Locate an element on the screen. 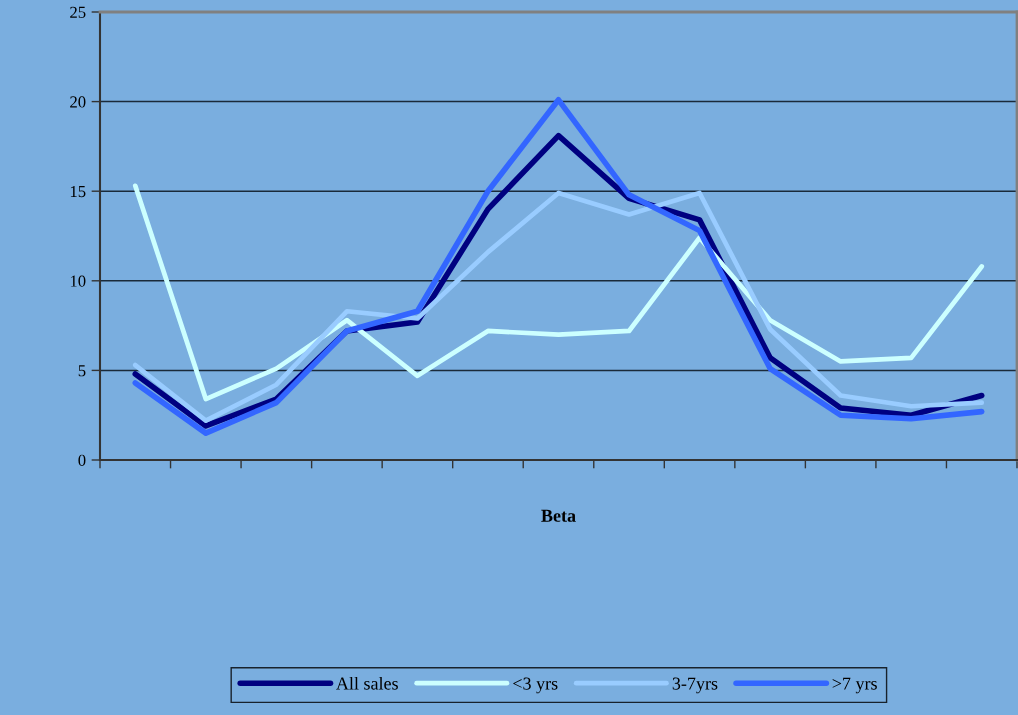  y-tick-label: 15 is located at coordinates (78, 191).